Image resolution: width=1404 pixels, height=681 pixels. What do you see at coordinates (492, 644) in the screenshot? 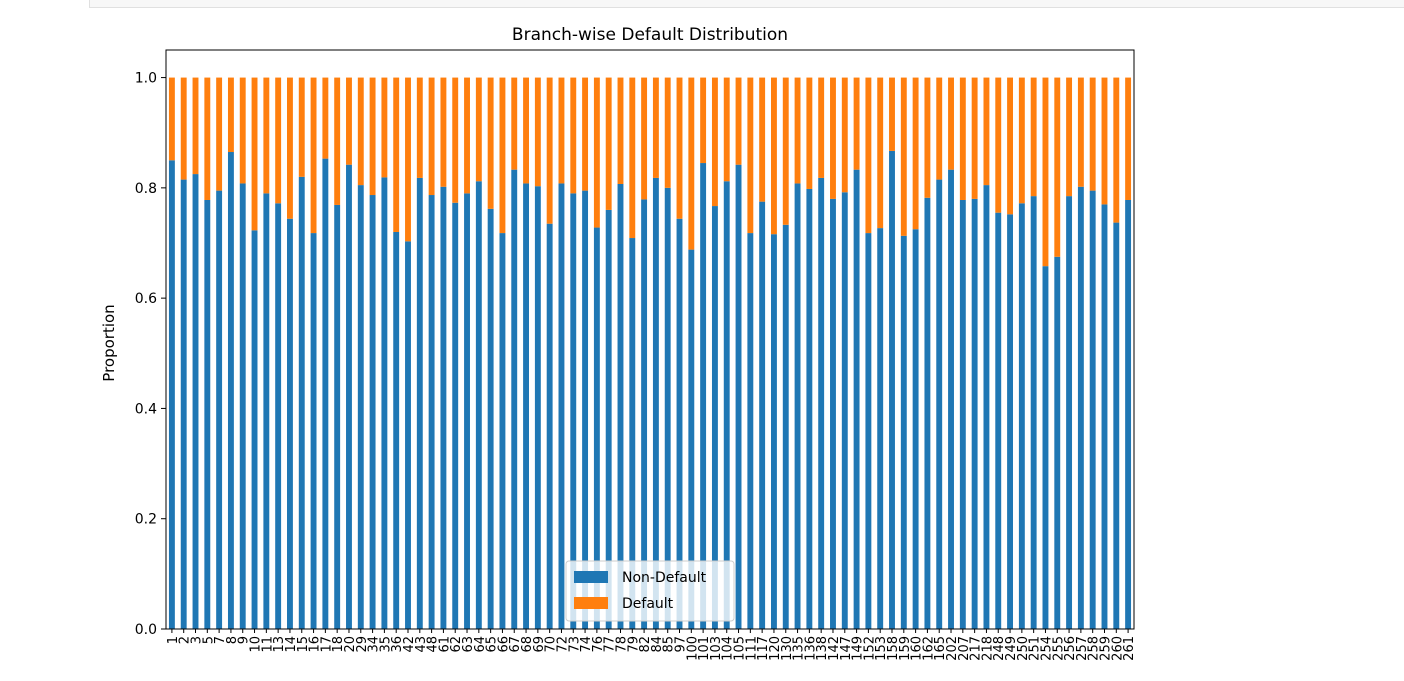
I see `x-tick-label: 65` at bounding box center [492, 644].